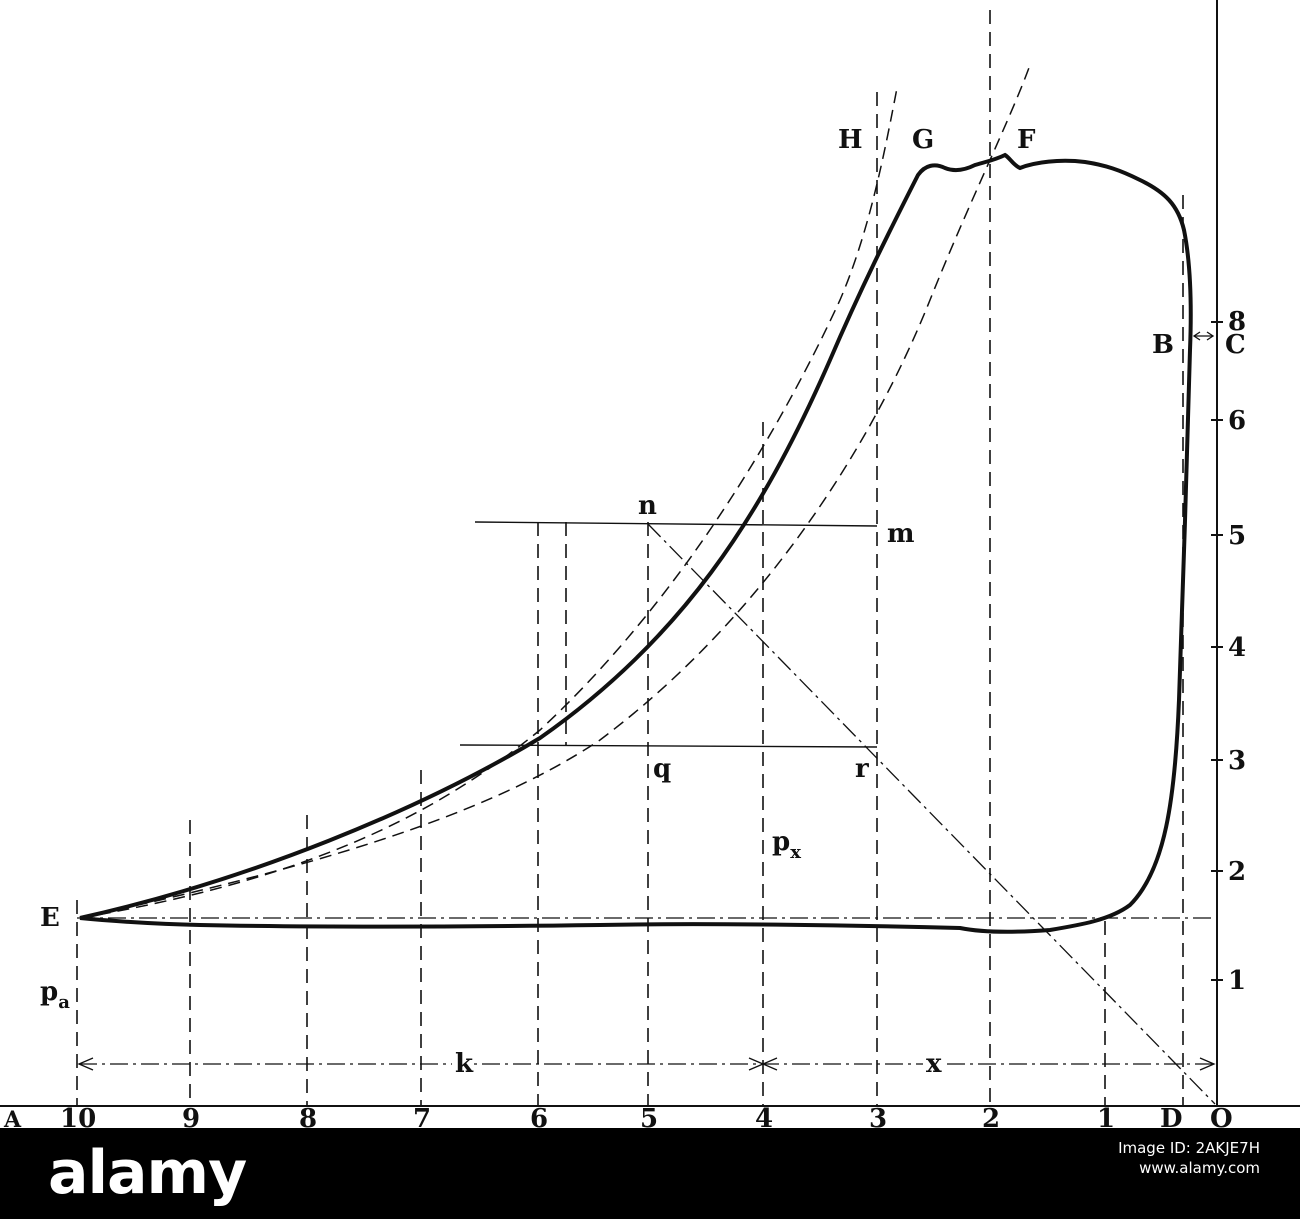 This screenshot has width=1300, height=1219. What do you see at coordinates (191, 1116) in the screenshot?
I see `x-tick-9: 9` at bounding box center [191, 1116].